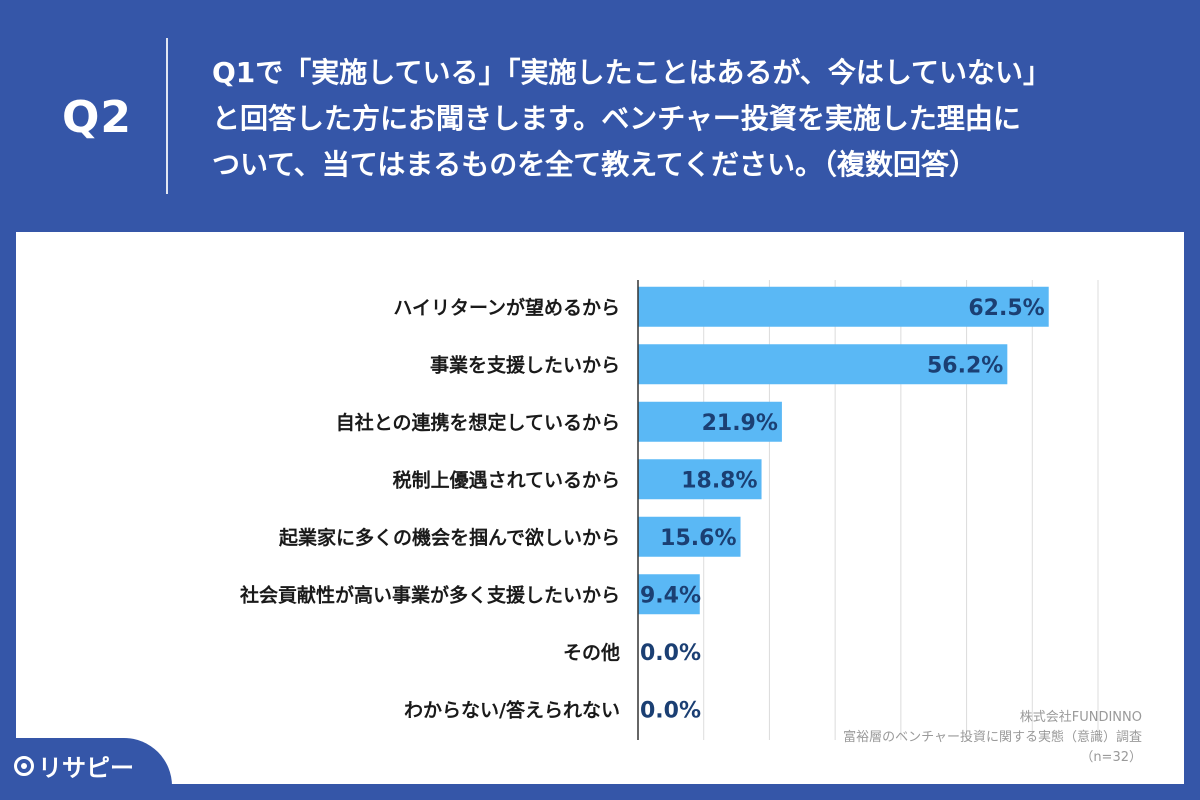  I want to click on value-label: 56.2%, so click(965, 365).